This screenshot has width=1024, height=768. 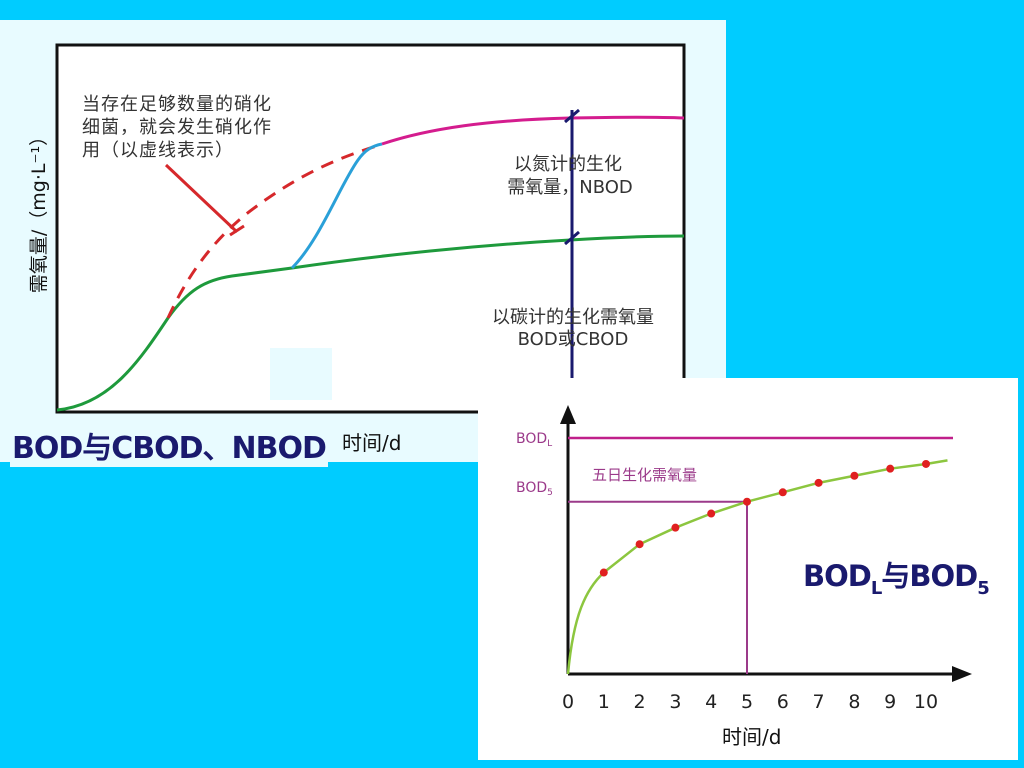 What do you see at coordinates (370, 323) in the screenshot?
I see `cbod-curve` at bounding box center [370, 323].